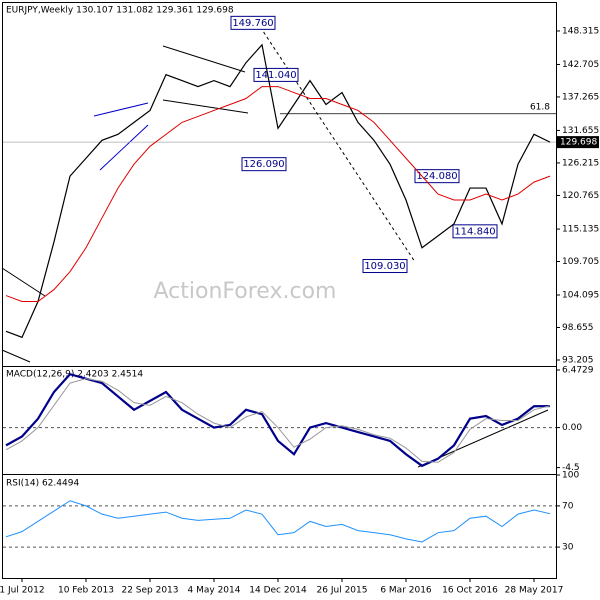  I want to click on y-tick-label: 115.135, so click(580, 230).